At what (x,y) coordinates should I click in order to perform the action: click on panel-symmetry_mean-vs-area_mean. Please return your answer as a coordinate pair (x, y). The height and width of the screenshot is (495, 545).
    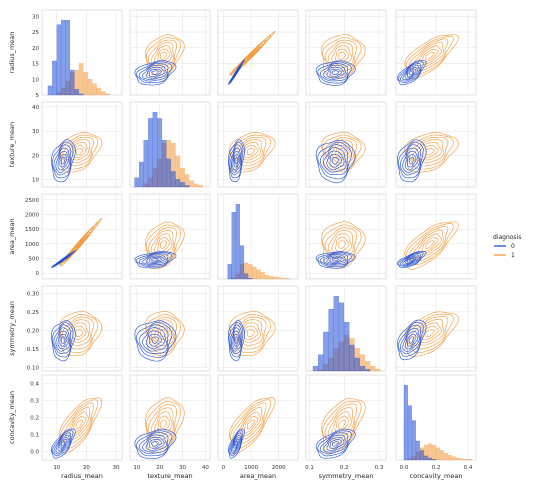
    Looking at the image, I should click on (258, 328).